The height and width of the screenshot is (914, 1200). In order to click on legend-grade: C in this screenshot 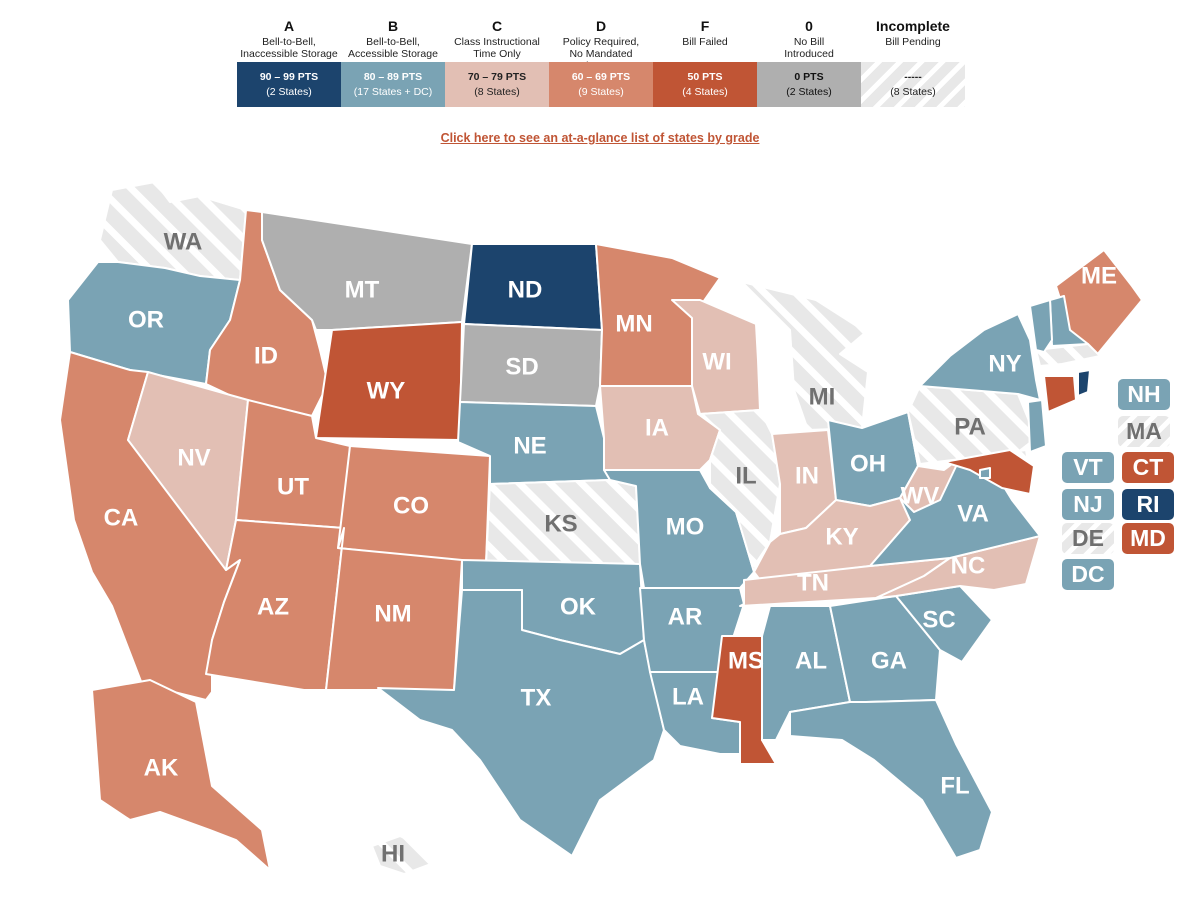, I will do `click(497, 26)`.